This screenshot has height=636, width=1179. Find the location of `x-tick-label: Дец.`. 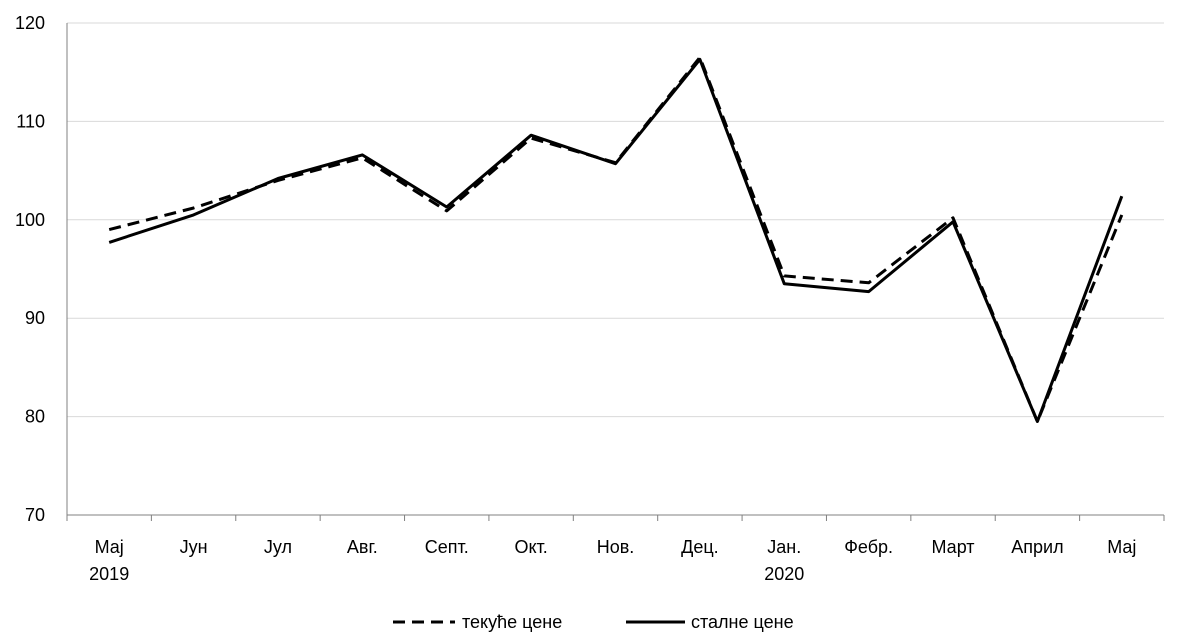

x-tick-label: Дец. is located at coordinates (700, 547).